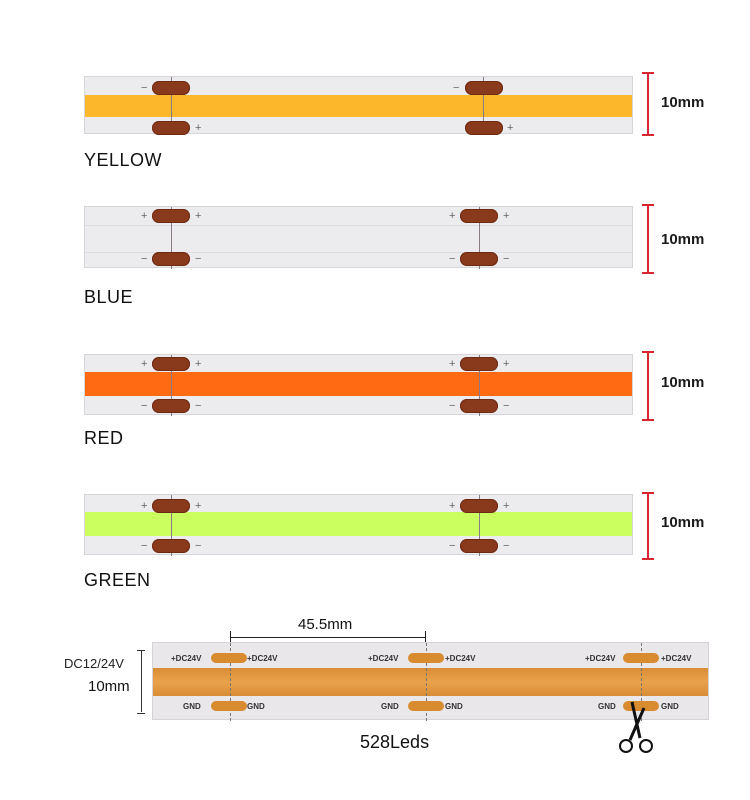 The height and width of the screenshot is (800, 750). Describe the element at coordinates (117, 580) in the screenshot. I see `color-label-green: GREEN` at that location.